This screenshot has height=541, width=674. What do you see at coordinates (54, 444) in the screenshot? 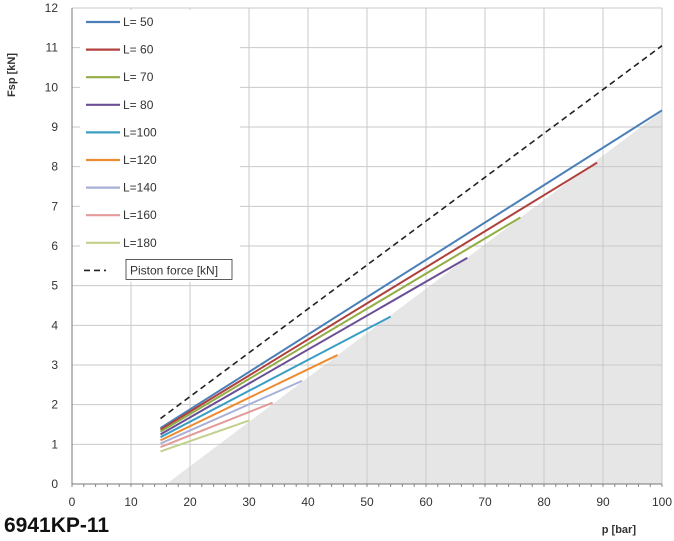
I see `y-tick-label: 1` at bounding box center [54, 444].